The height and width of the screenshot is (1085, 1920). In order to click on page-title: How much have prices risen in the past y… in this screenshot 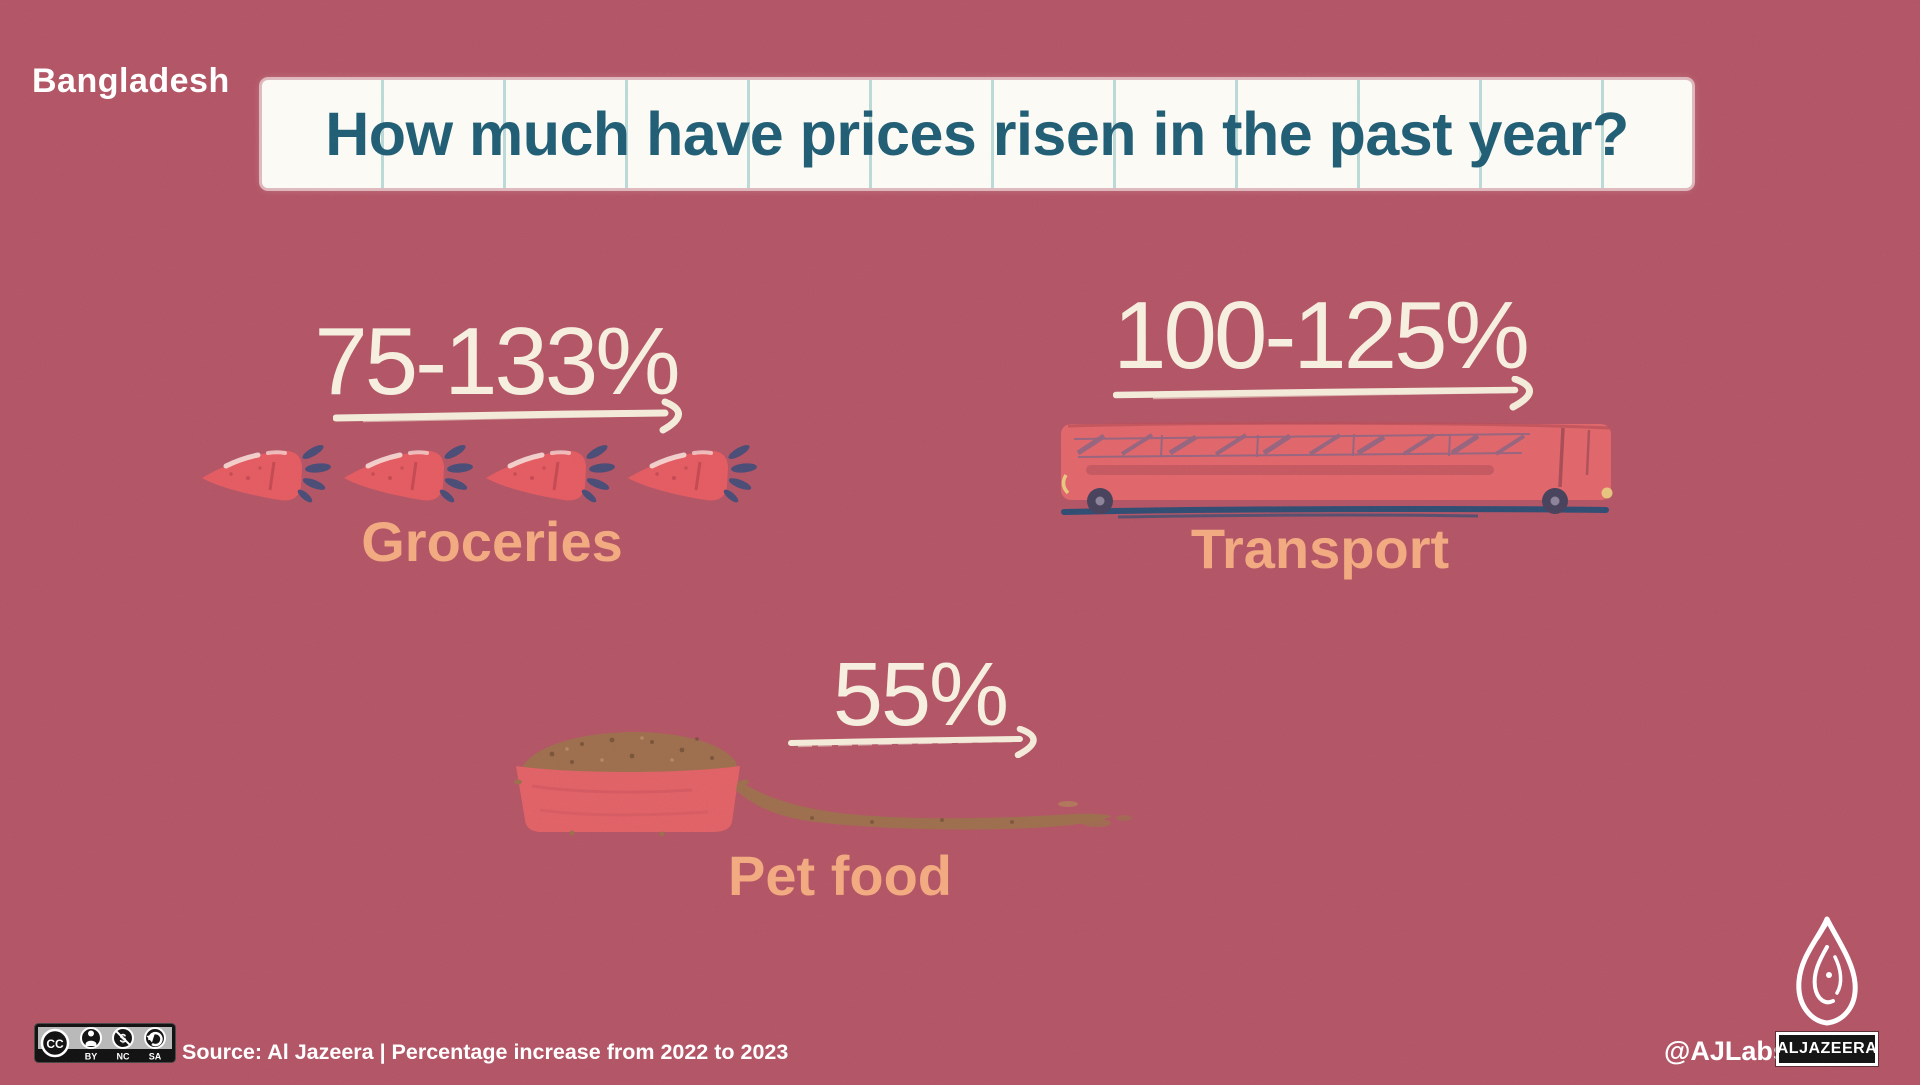, I will do `click(977, 134)`.